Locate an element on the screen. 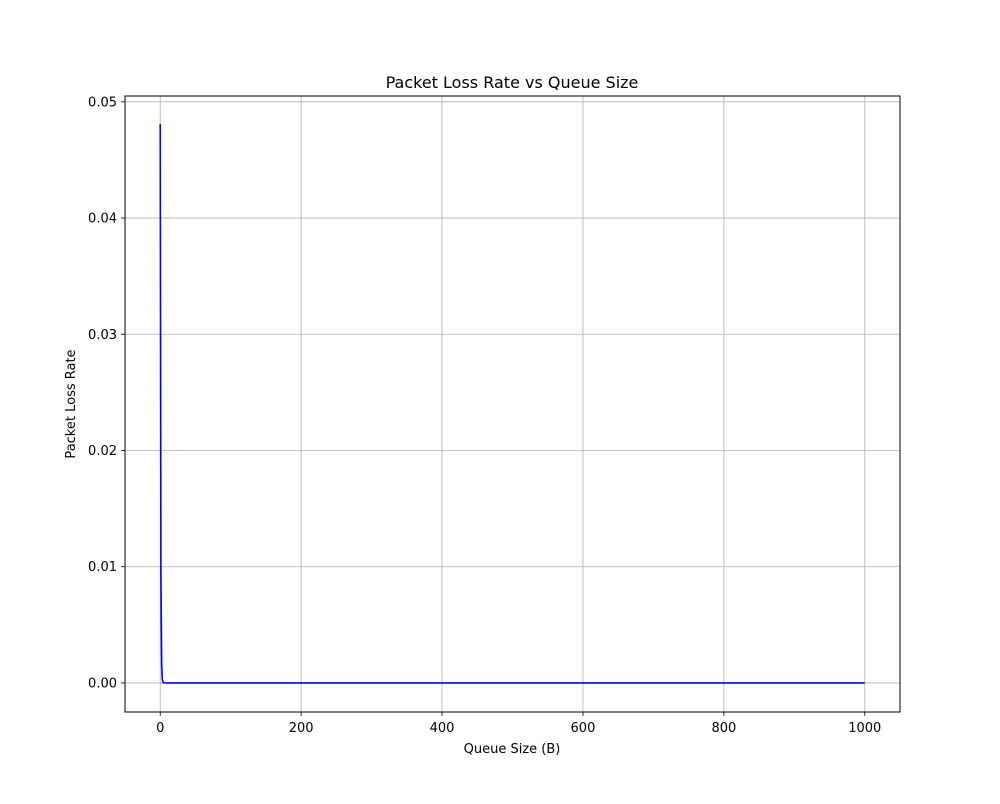 This screenshot has height=804, width=1000. x-tick-label: 0 is located at coordinates (160, 728).